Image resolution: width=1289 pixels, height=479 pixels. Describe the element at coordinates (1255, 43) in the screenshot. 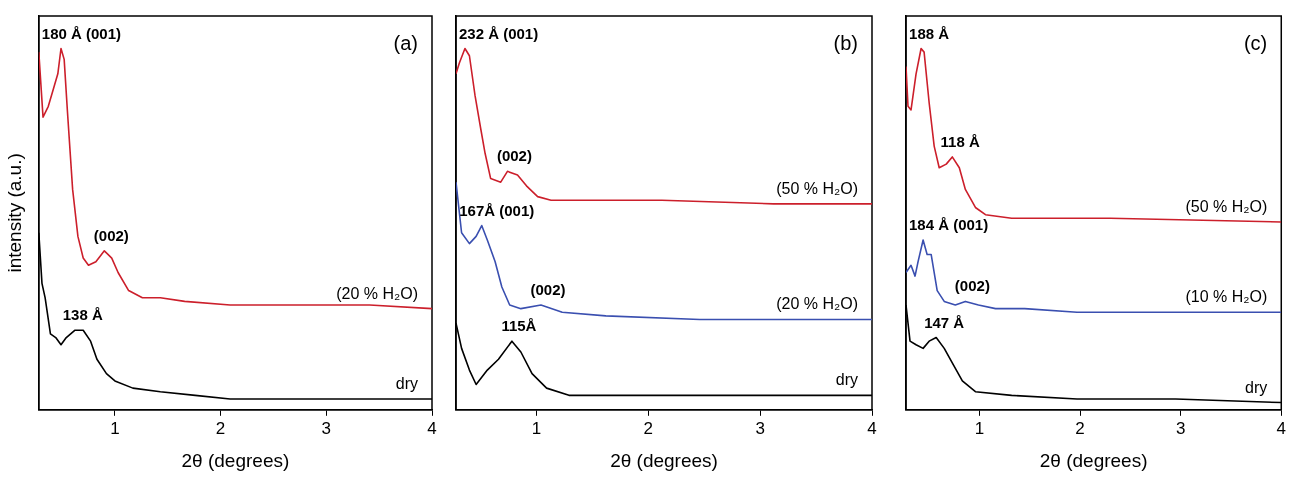

I see `annotation: (c)` at that location.